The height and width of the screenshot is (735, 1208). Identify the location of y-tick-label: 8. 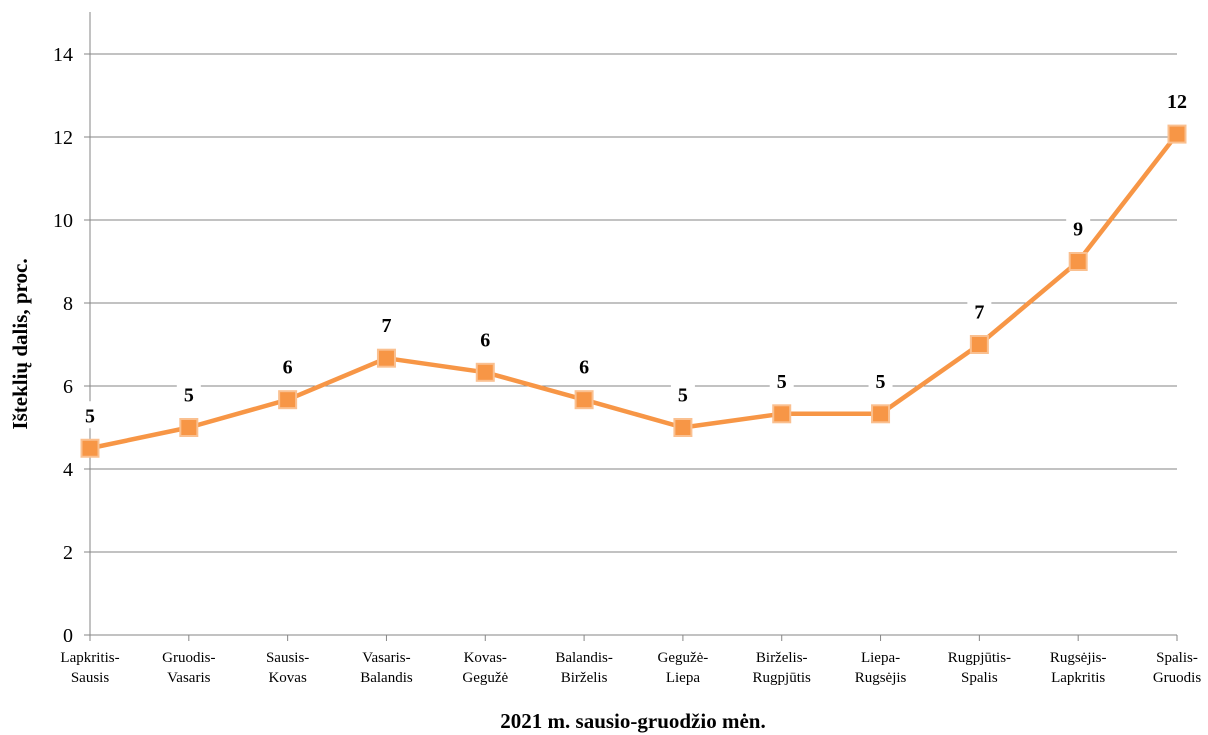
(68, 304).